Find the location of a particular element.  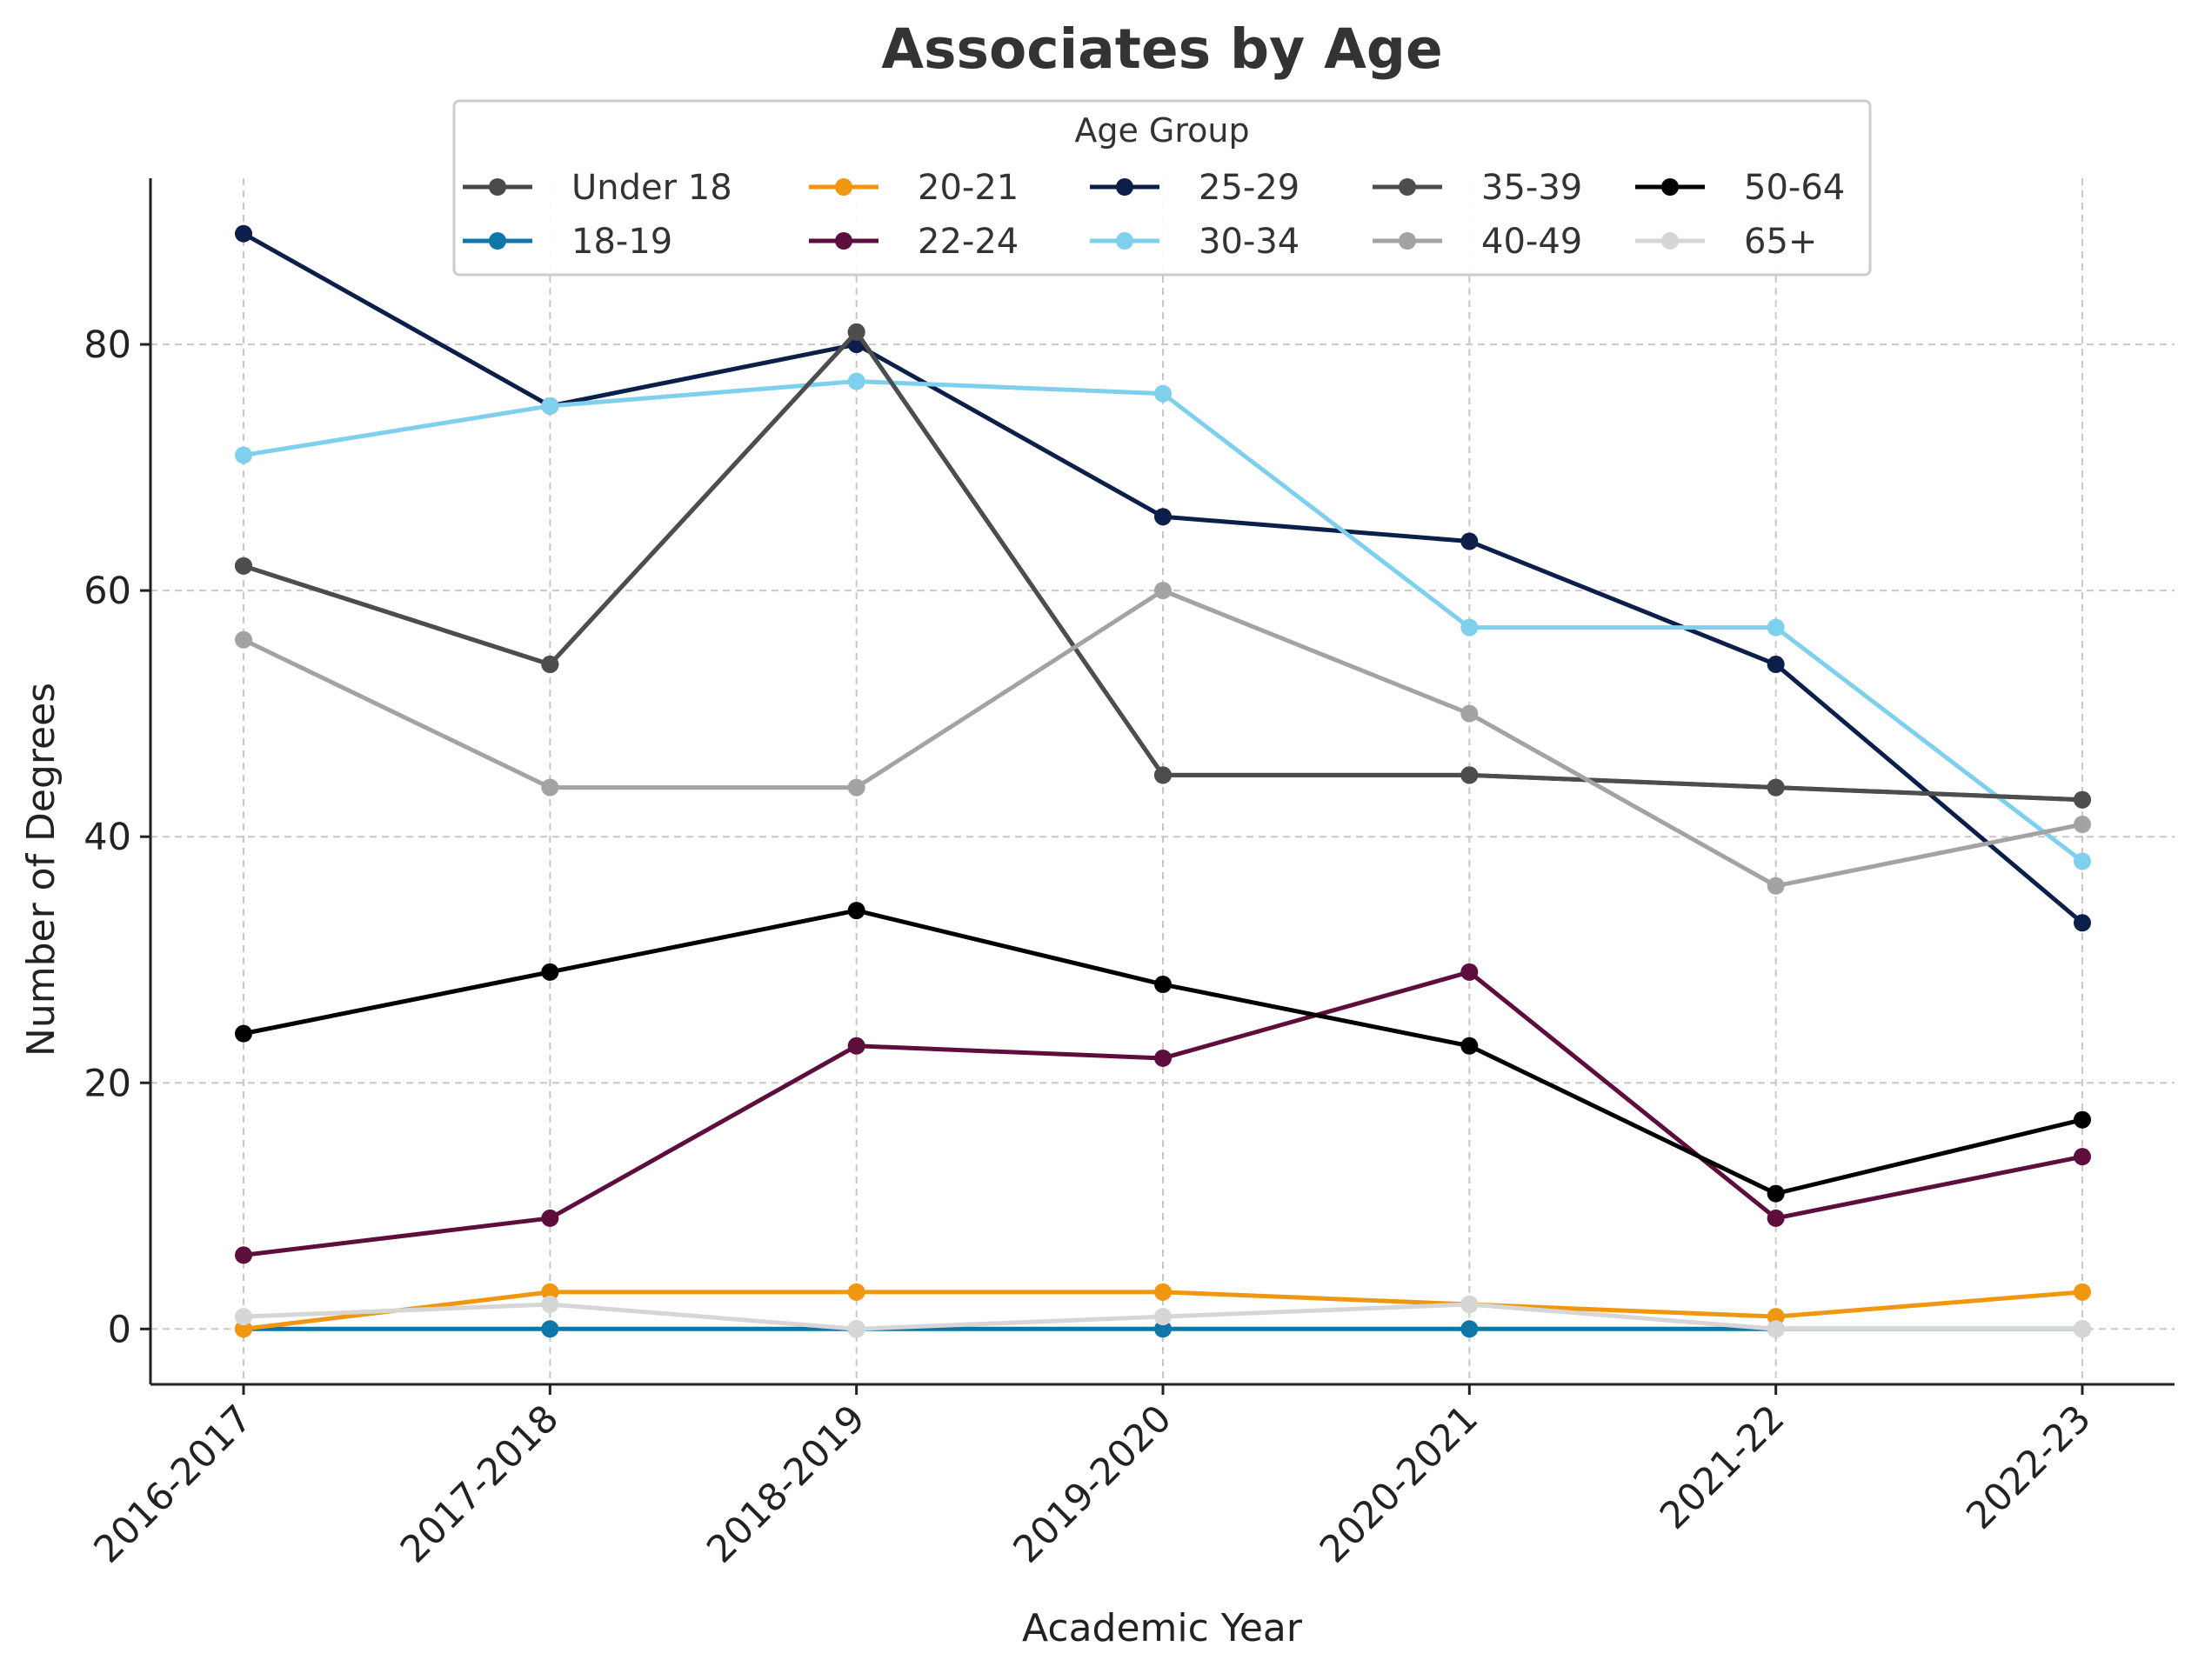

x-tick-label: 2017-2018 is located at coordinates (479, 1484).